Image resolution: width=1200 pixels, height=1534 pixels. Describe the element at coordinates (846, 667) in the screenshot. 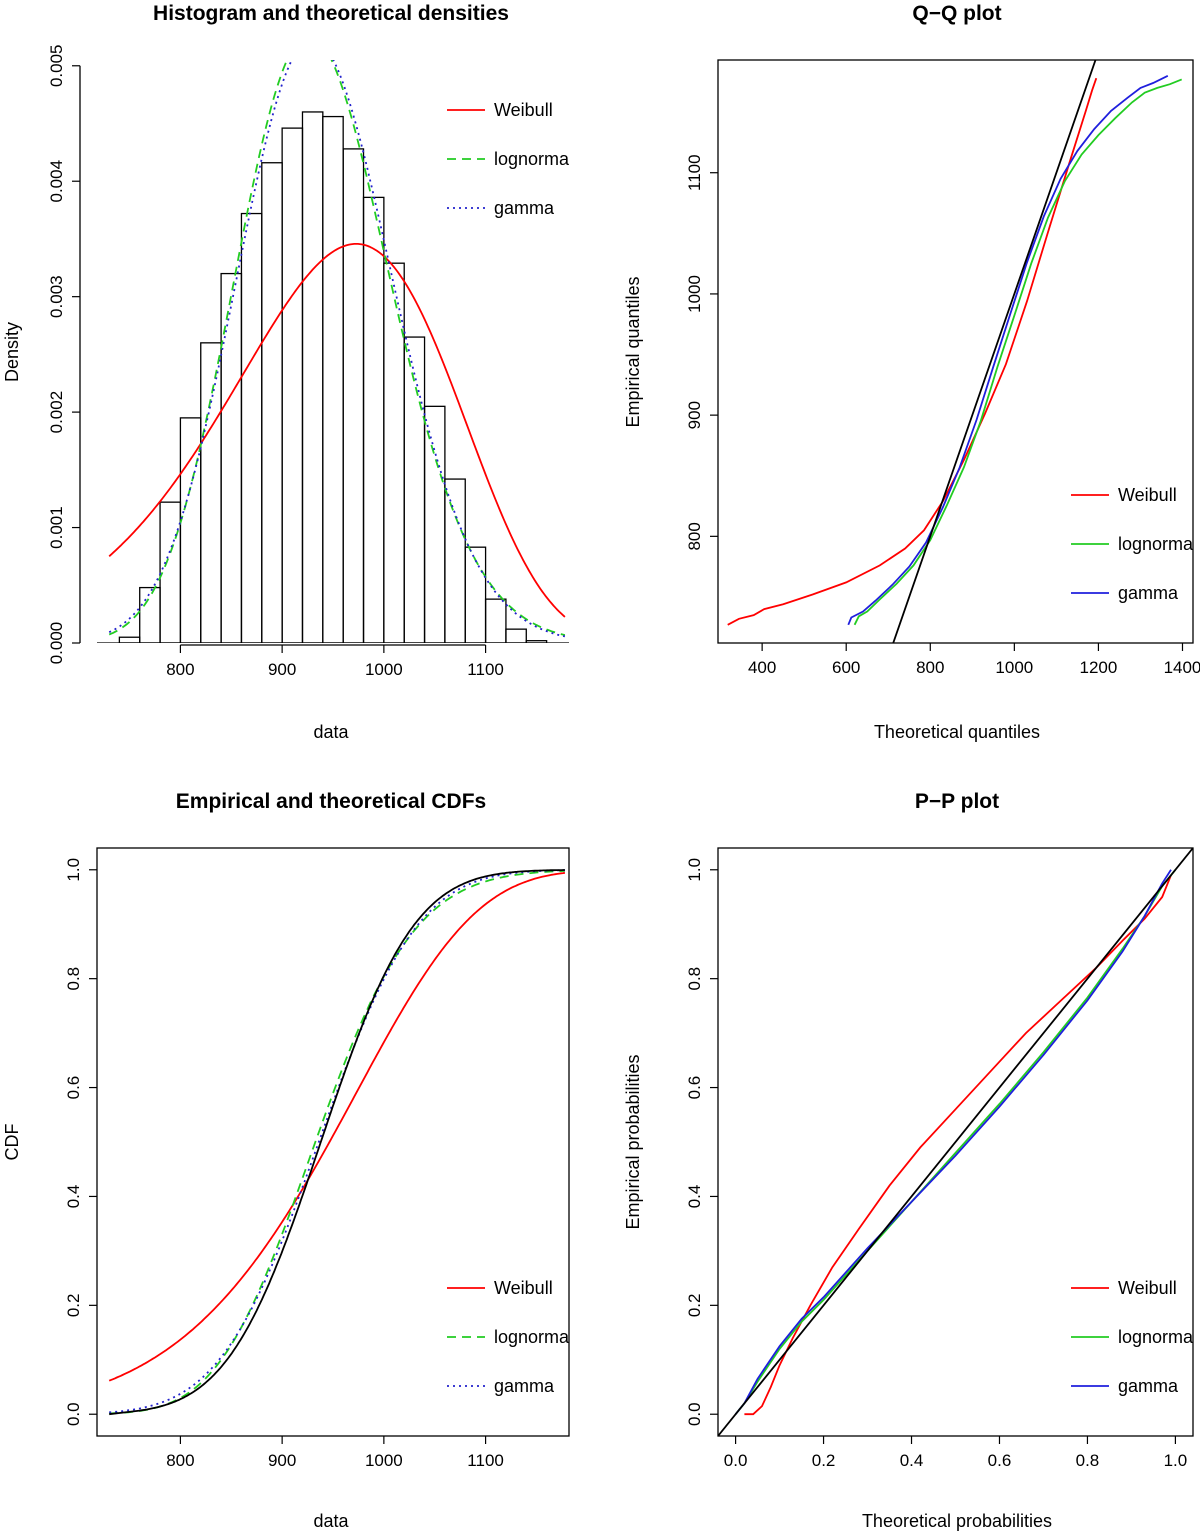

I see `qq-x-tick-label: 600` at that location.